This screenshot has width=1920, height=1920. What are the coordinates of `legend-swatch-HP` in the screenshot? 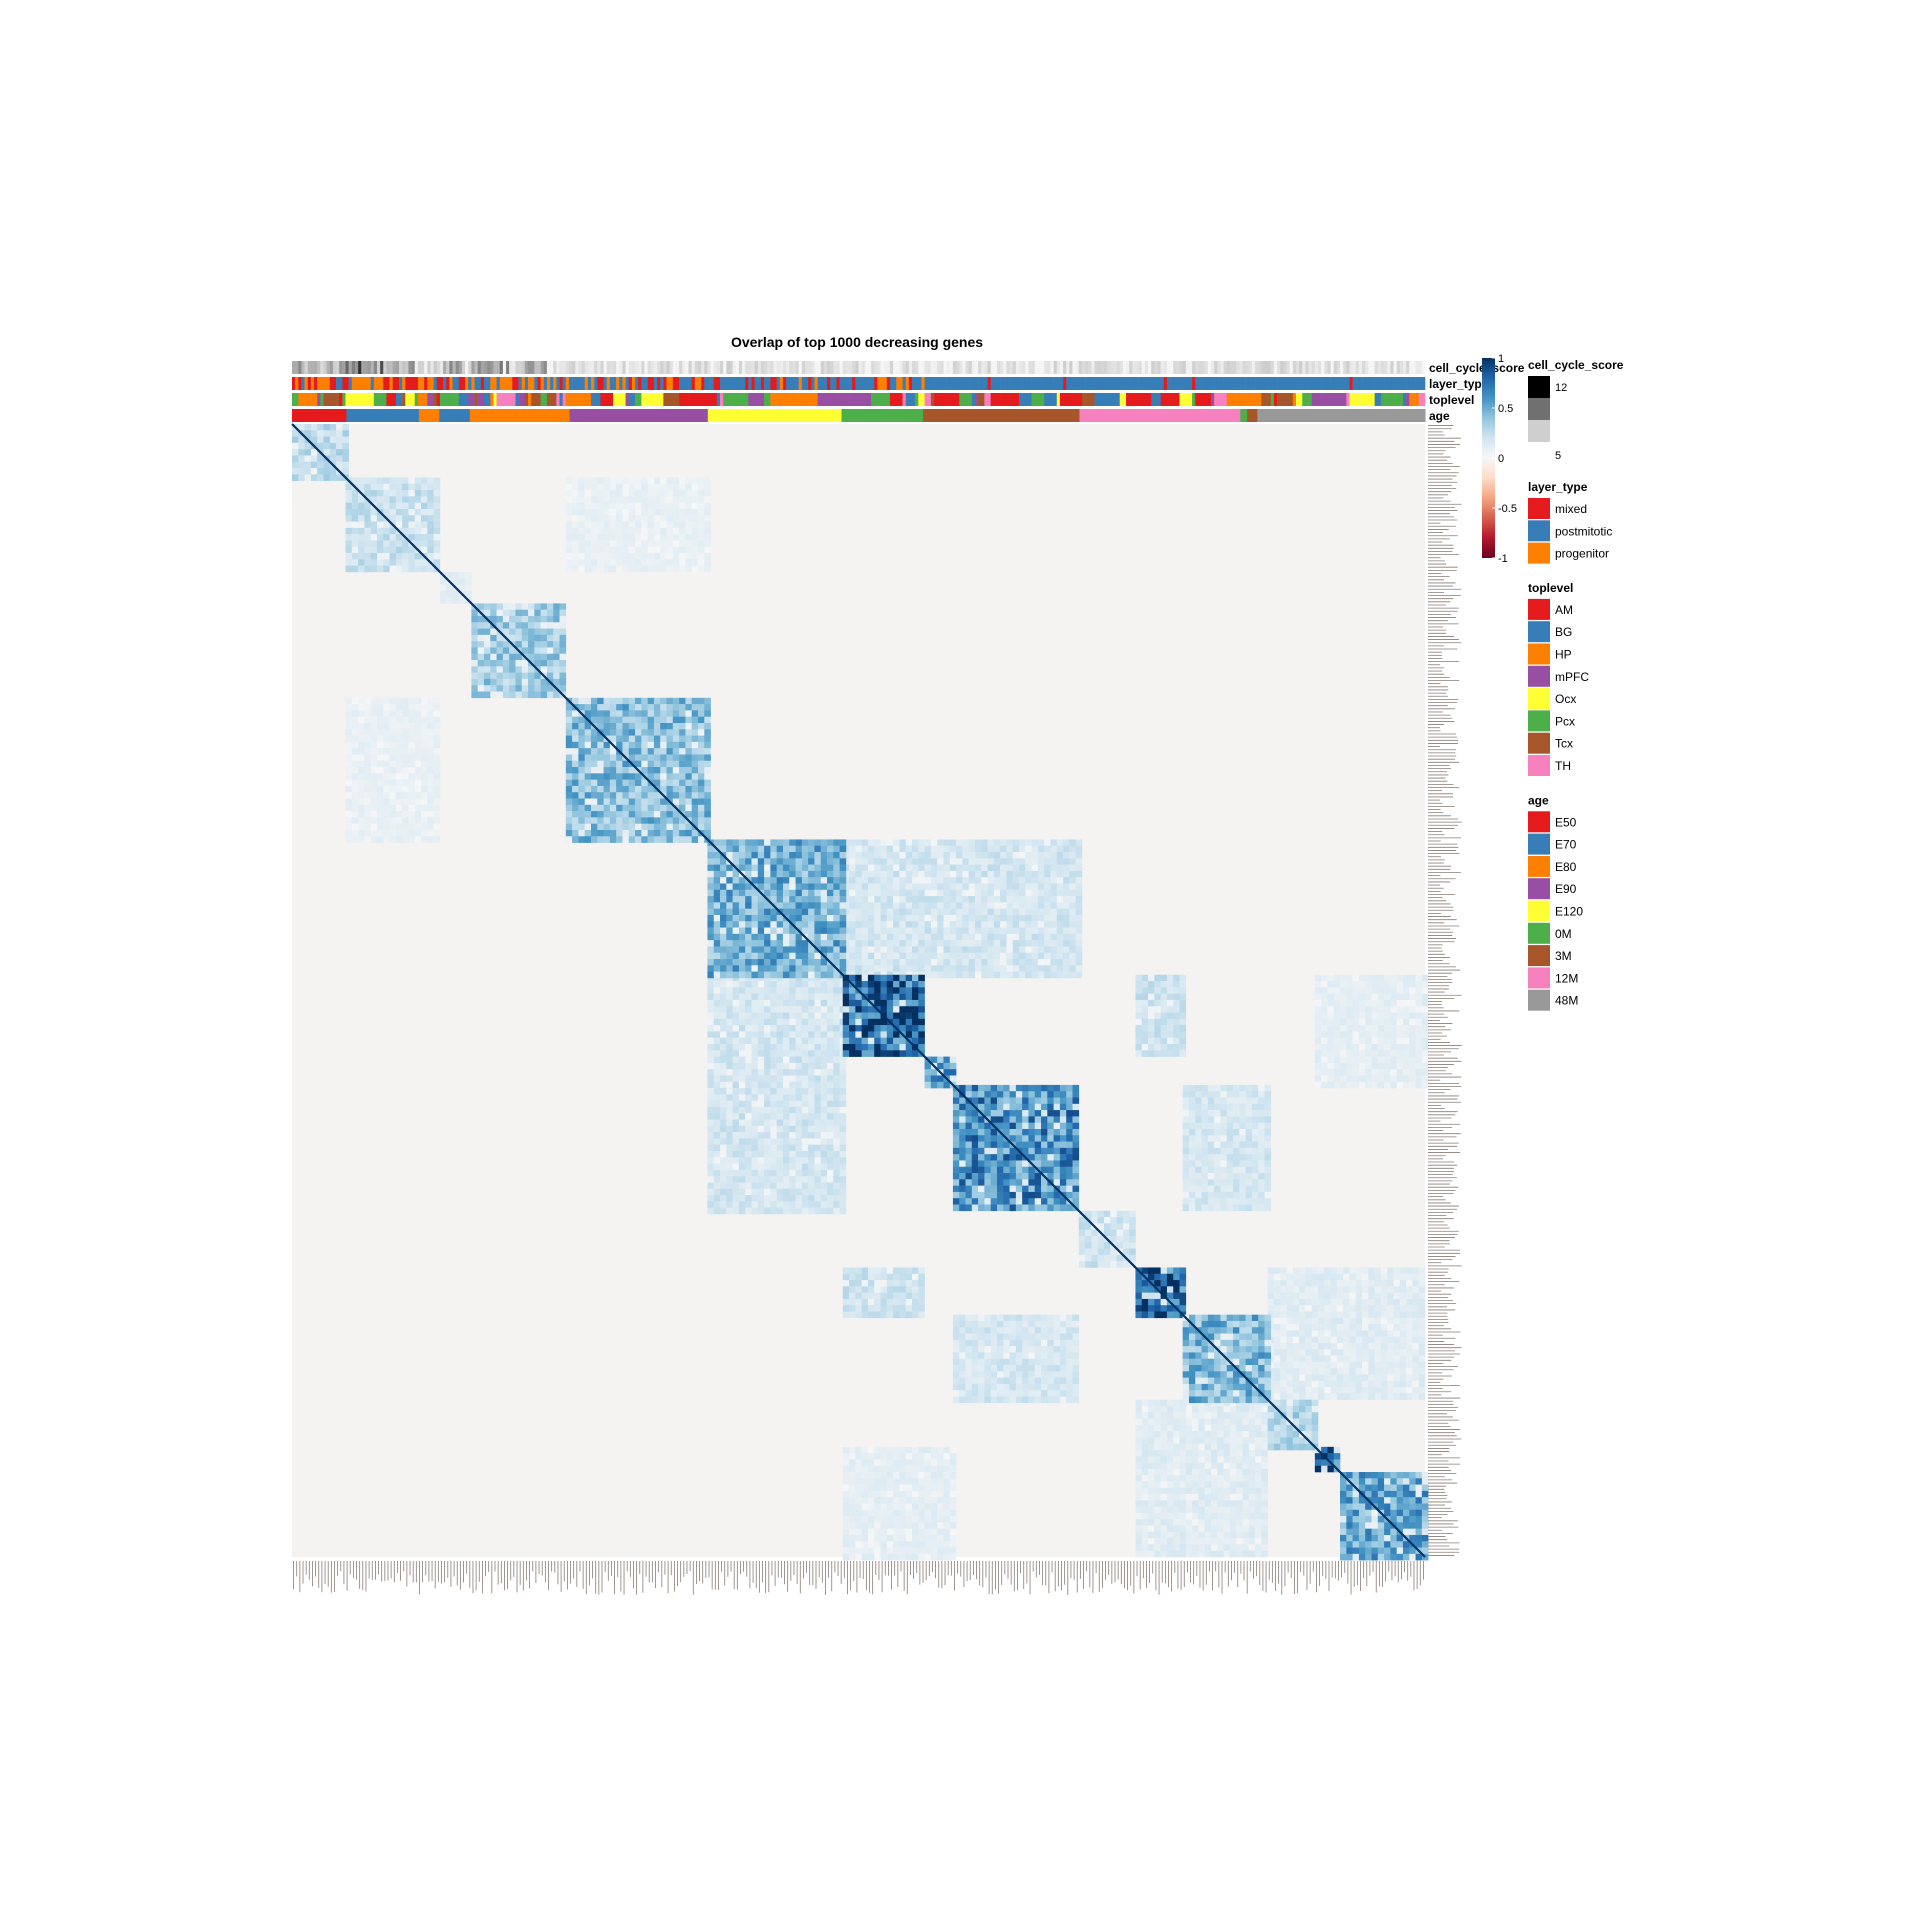 It's located at (1539, 654).